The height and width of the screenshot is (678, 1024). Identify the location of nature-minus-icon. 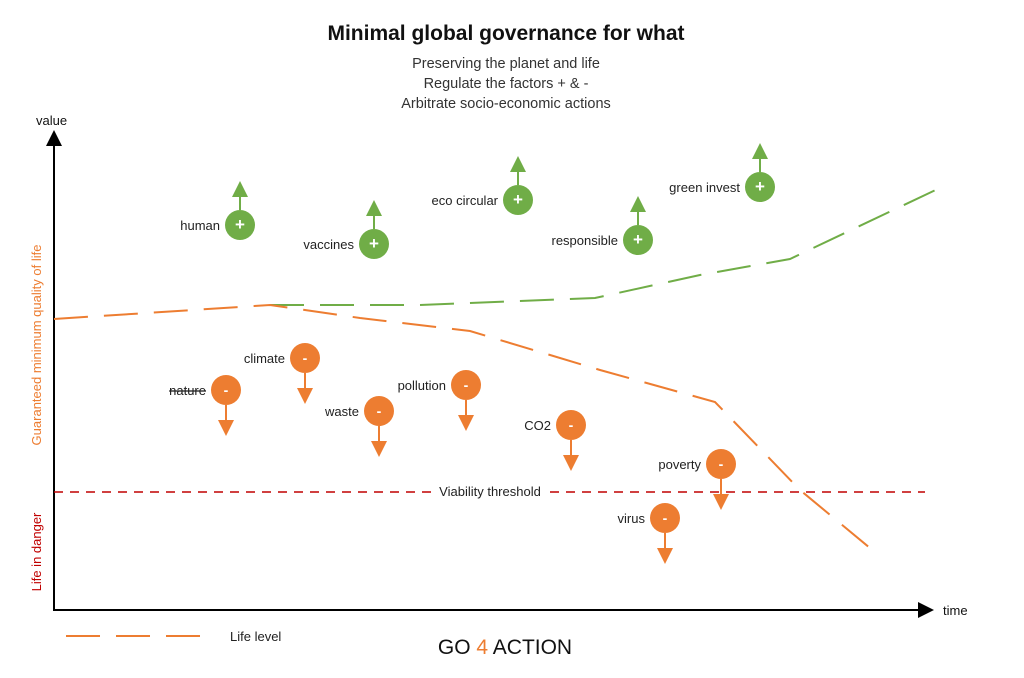
(226, 390).